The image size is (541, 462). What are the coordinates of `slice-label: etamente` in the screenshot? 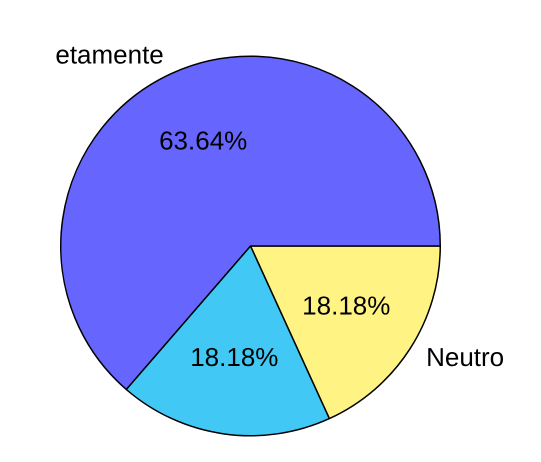 It's located at (109, 54).